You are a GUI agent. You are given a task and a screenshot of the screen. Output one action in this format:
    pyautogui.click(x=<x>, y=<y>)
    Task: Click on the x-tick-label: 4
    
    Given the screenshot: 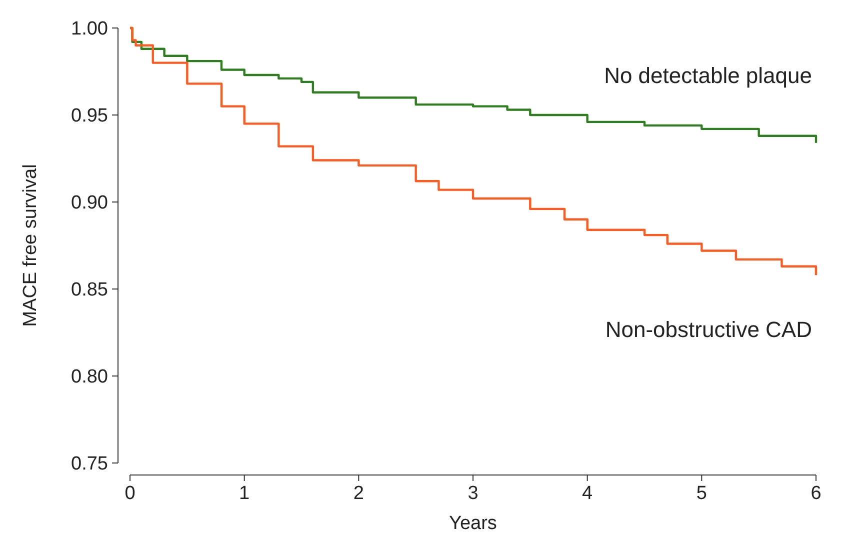 What is the action you would take?
    pyautogui.click(x=588, y=493)
    